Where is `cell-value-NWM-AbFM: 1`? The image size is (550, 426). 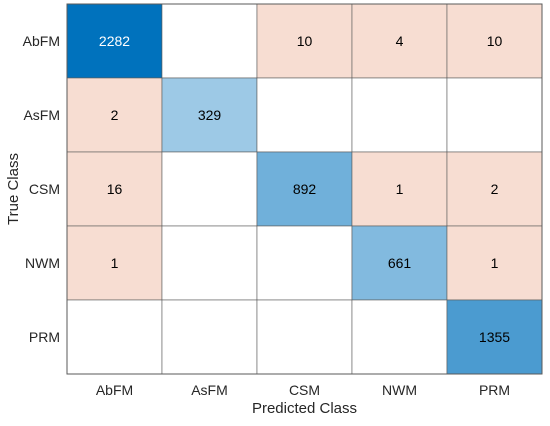 cell-value-NWM-AbFM: 1 is located at coordinates (115, 263).